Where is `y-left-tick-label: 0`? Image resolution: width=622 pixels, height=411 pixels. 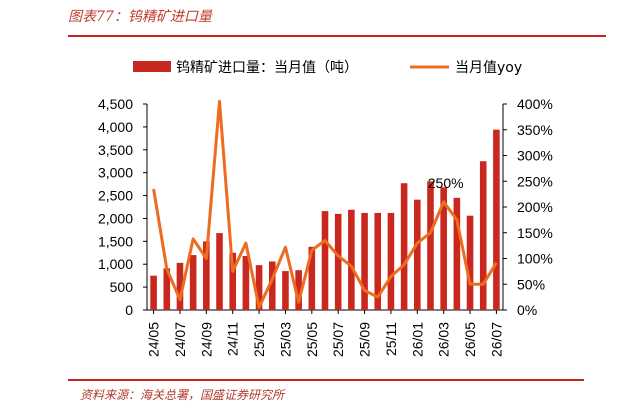 y-left-tick-label: 0 is located at coordinates (129, 310).